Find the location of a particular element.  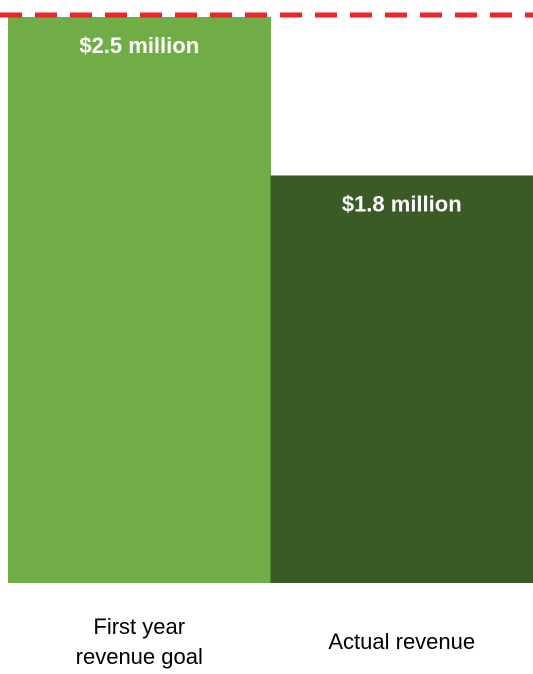

category-label-line: Actual revenue is located at coordinates (401, 641).